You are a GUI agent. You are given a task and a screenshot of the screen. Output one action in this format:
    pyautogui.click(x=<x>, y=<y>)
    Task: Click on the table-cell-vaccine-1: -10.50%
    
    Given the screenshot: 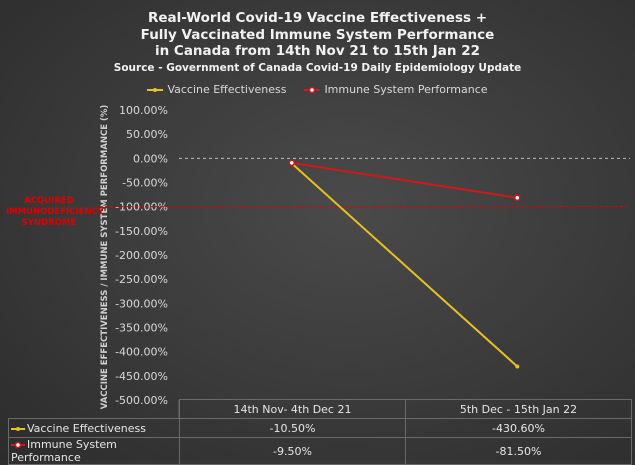 What is the action you would take?
    pyautogui.click(x=292, y=428)
    